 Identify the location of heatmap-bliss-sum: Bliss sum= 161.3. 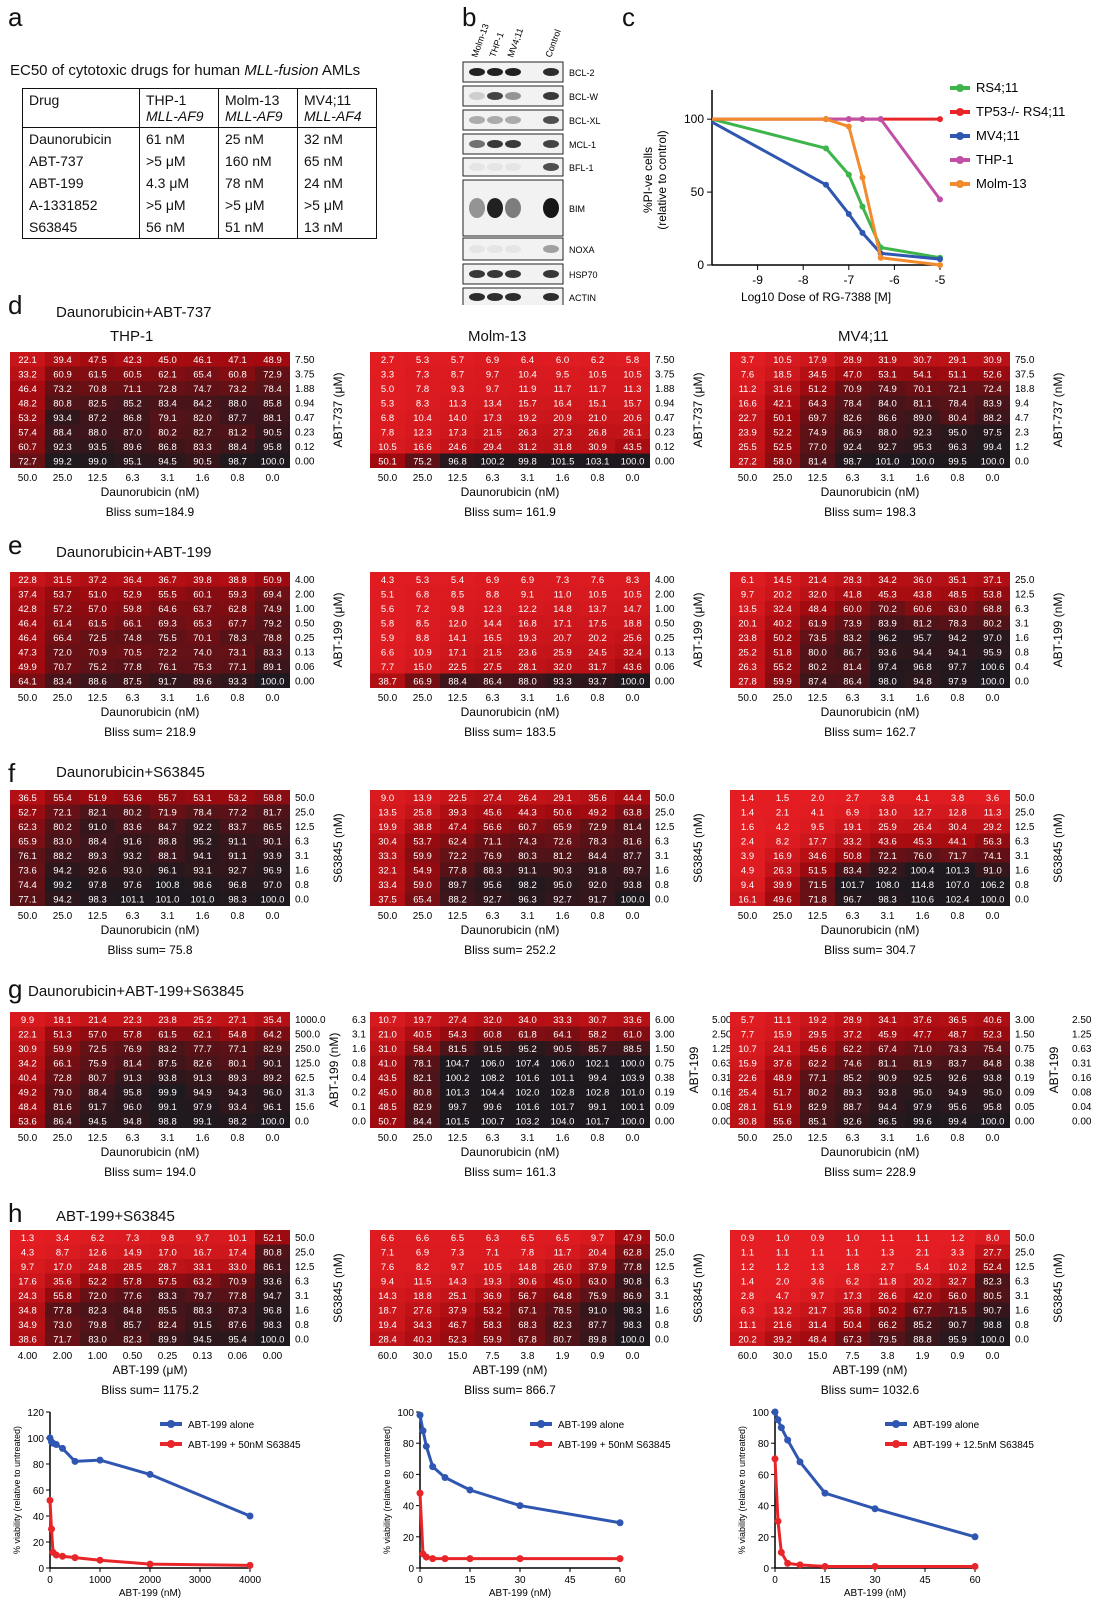
(510, 1172).